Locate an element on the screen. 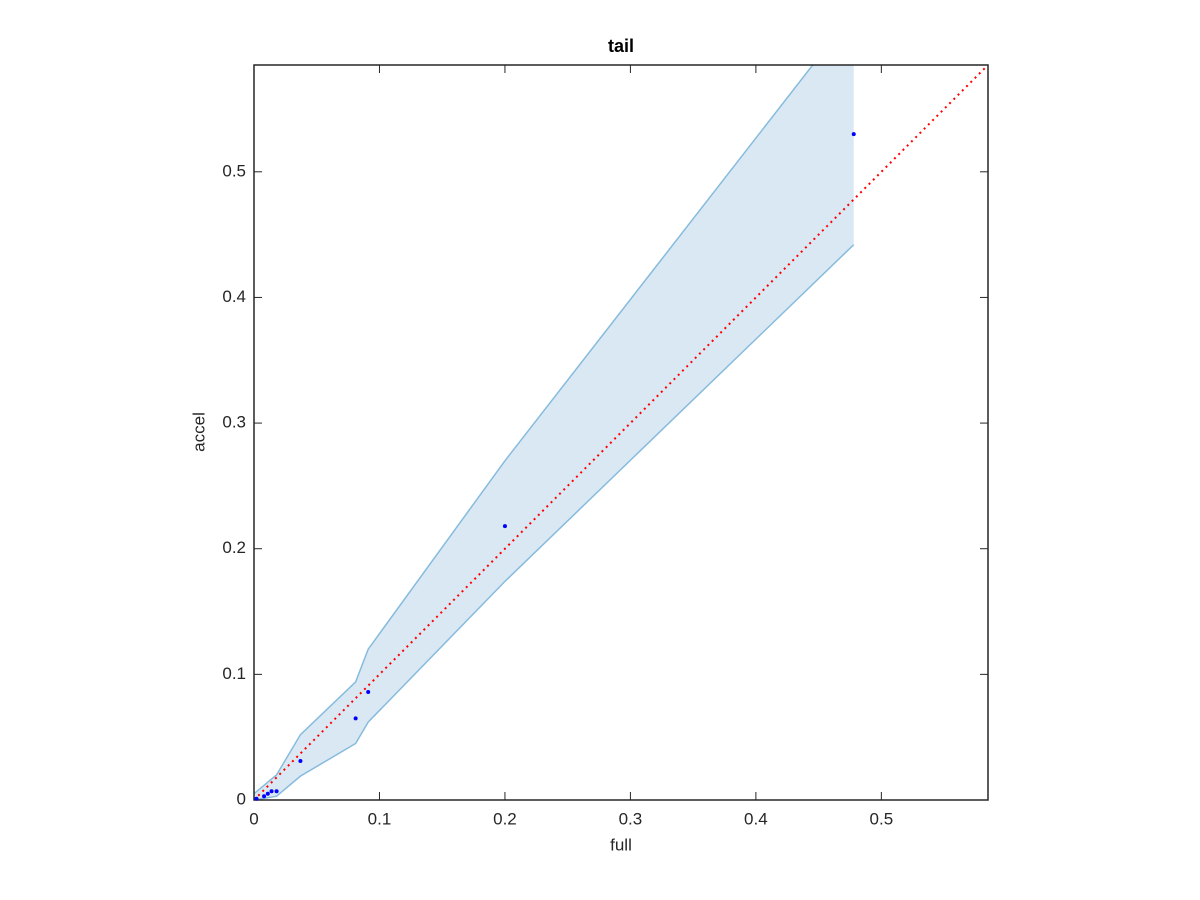 The height and width of the screenshot is (900, 1200). x-axis-label: full is located at coordinates (621, 844).